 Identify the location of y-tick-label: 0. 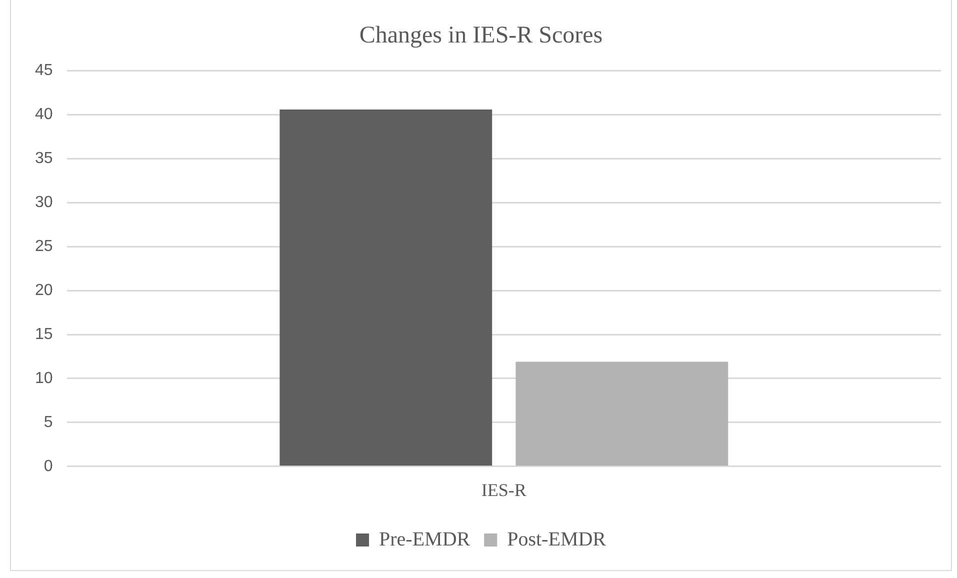
(48, 466).